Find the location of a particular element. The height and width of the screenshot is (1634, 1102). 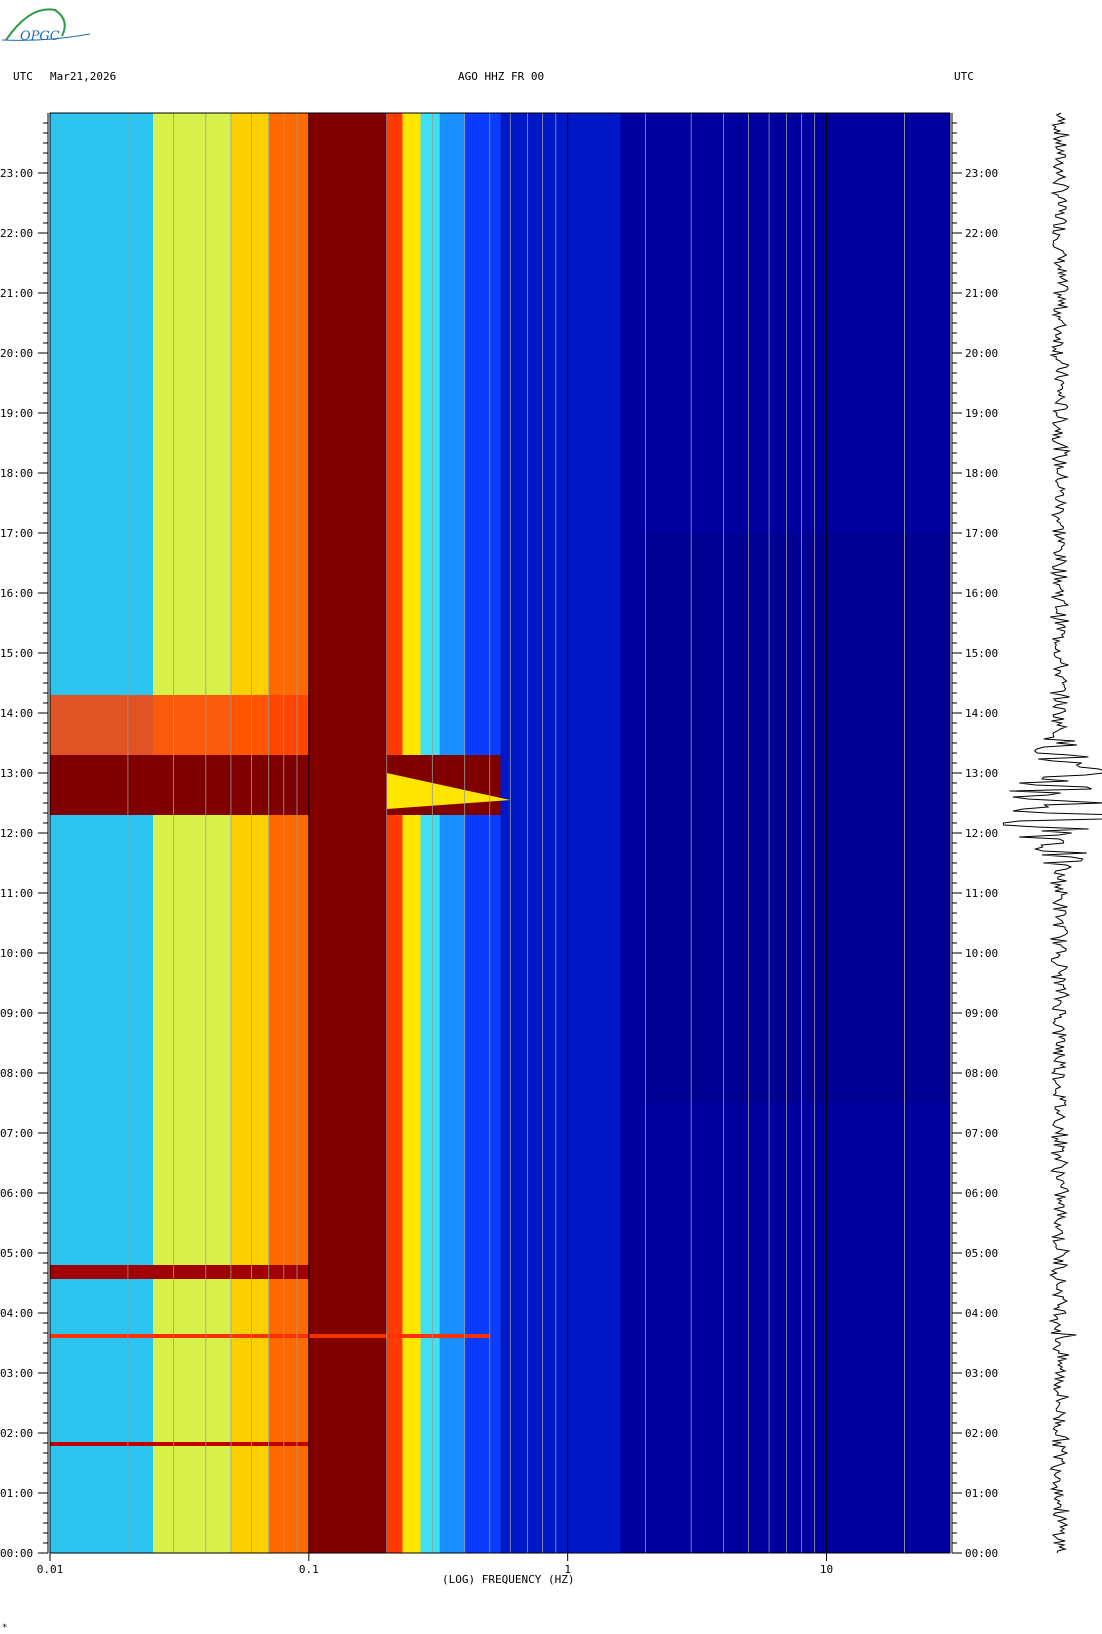

header-date: Mar21,2026 is located at coordinates (83, 76).